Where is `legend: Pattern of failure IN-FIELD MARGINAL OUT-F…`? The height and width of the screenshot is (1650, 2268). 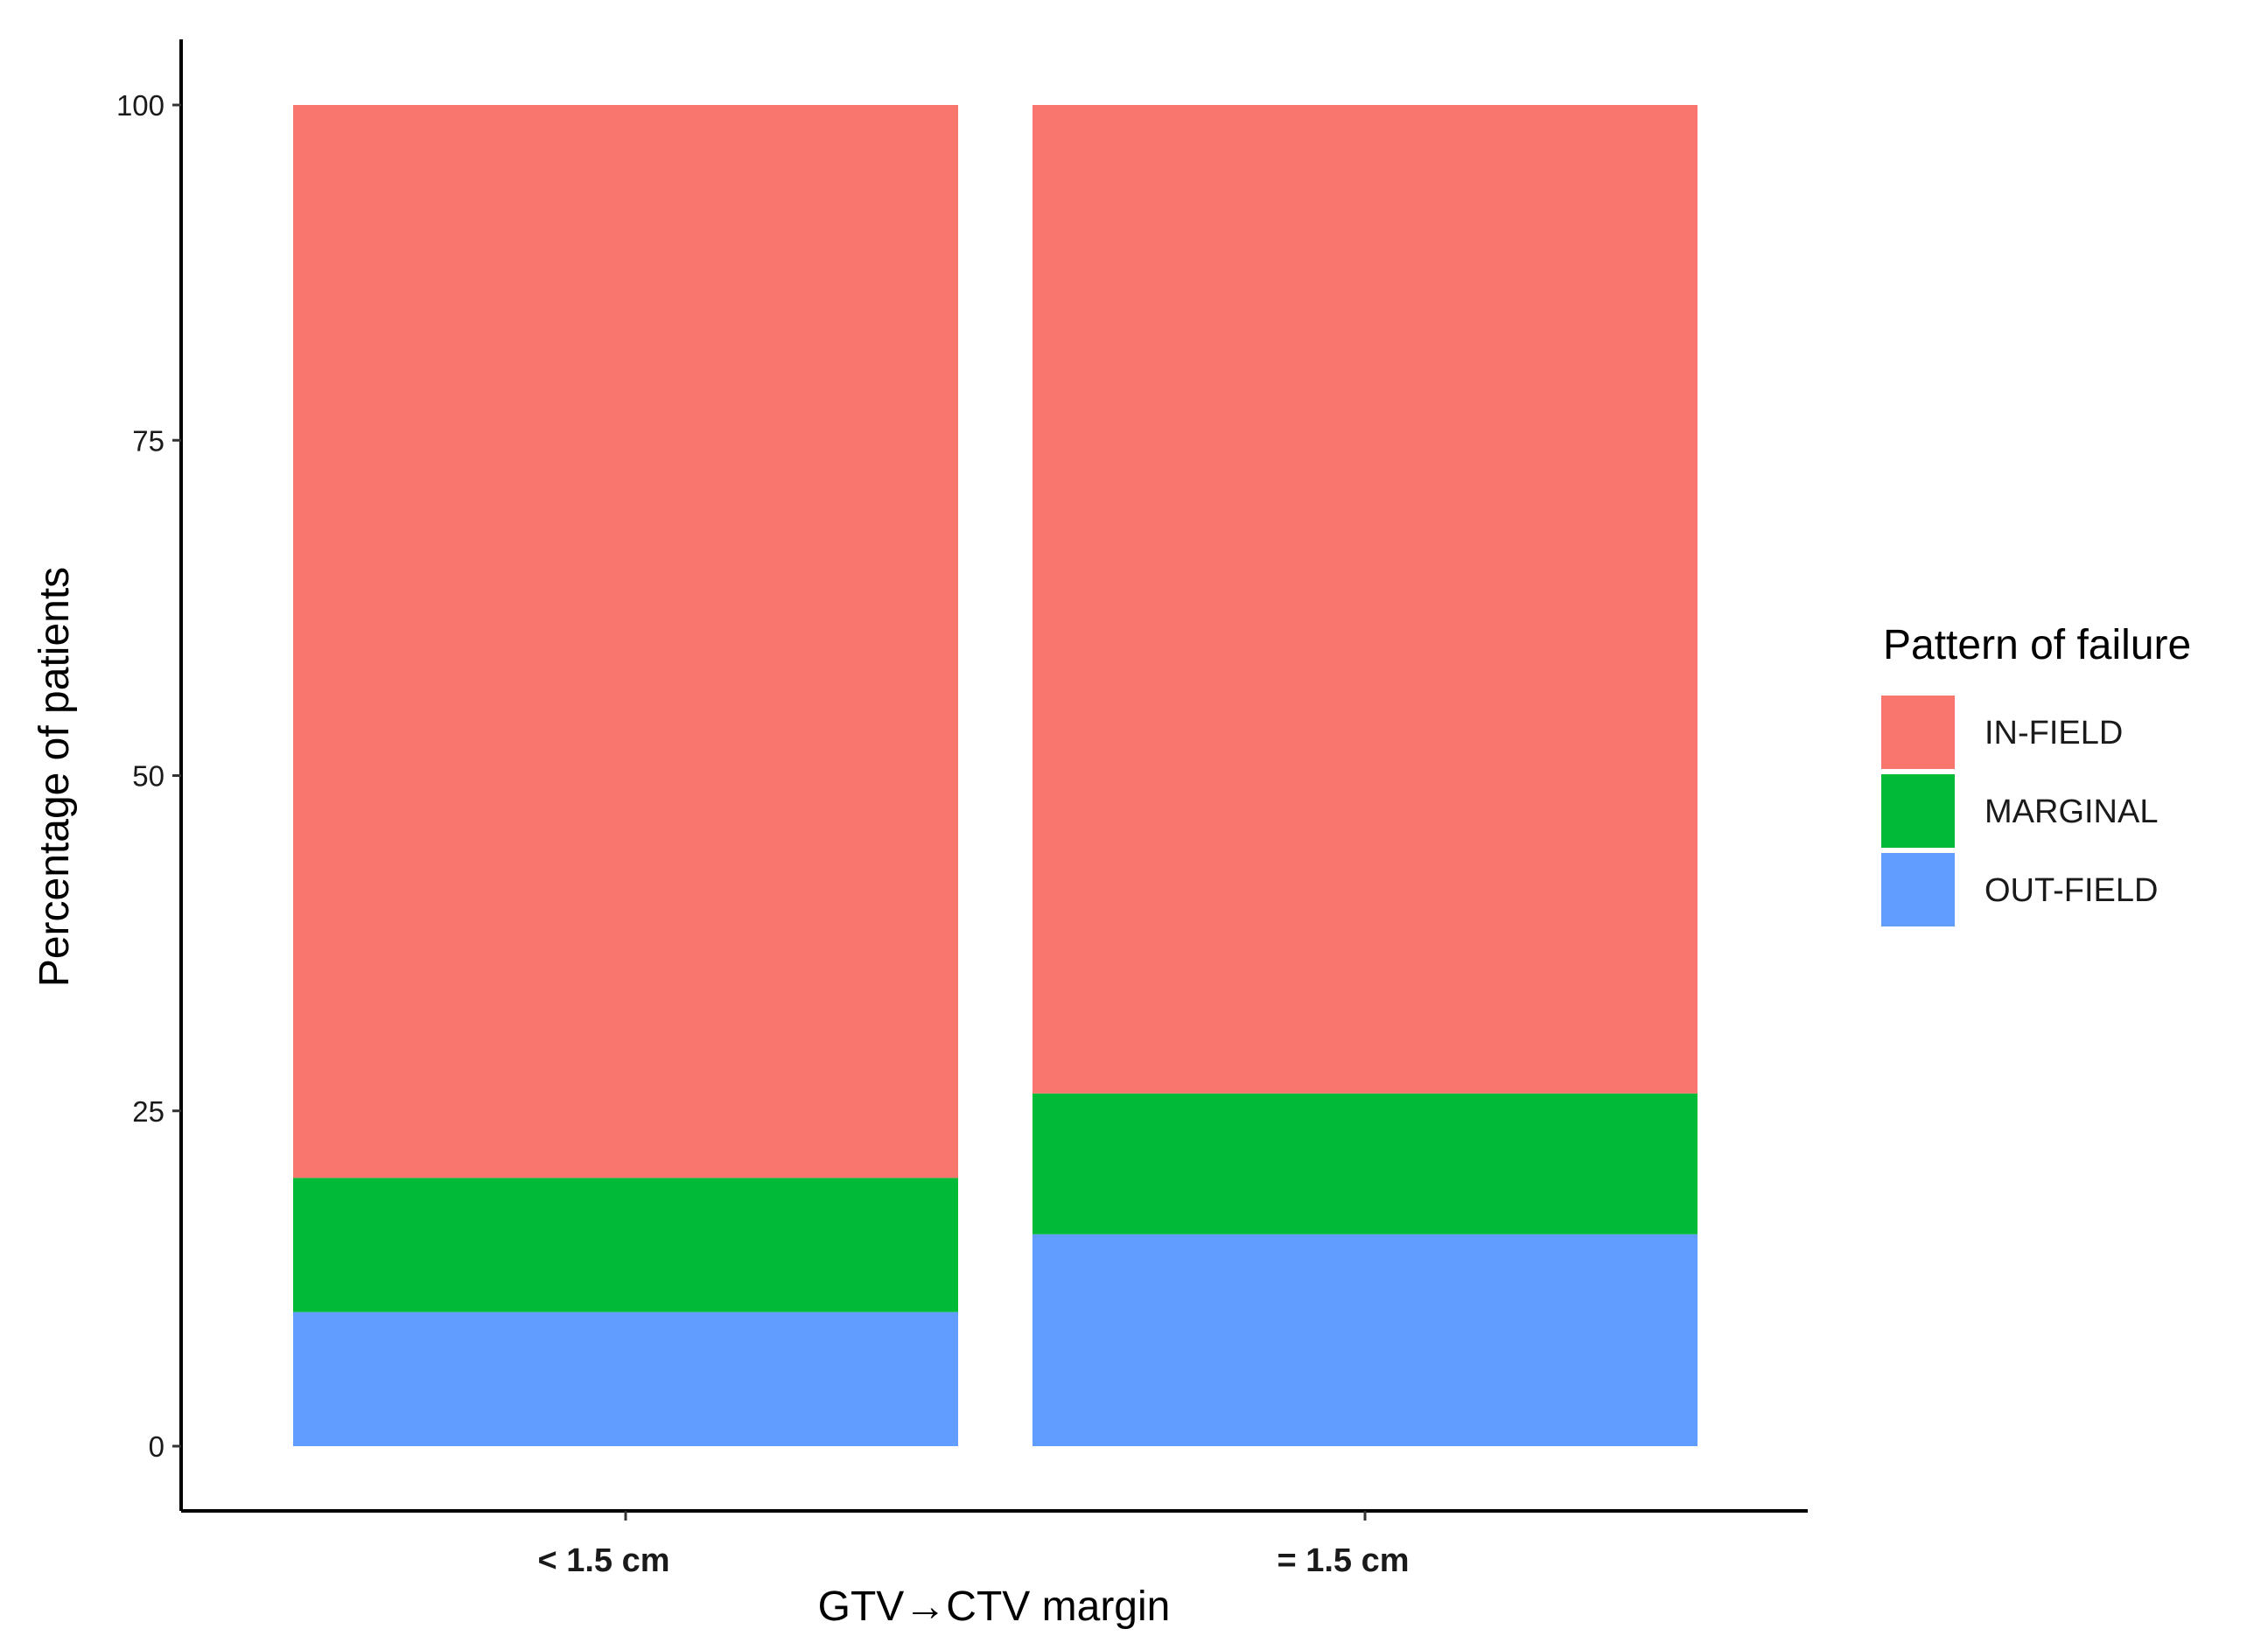
legend: Pattern of failure IN-FIELD MARGINAL OUT-F… is located at coordinates (2036, 774).